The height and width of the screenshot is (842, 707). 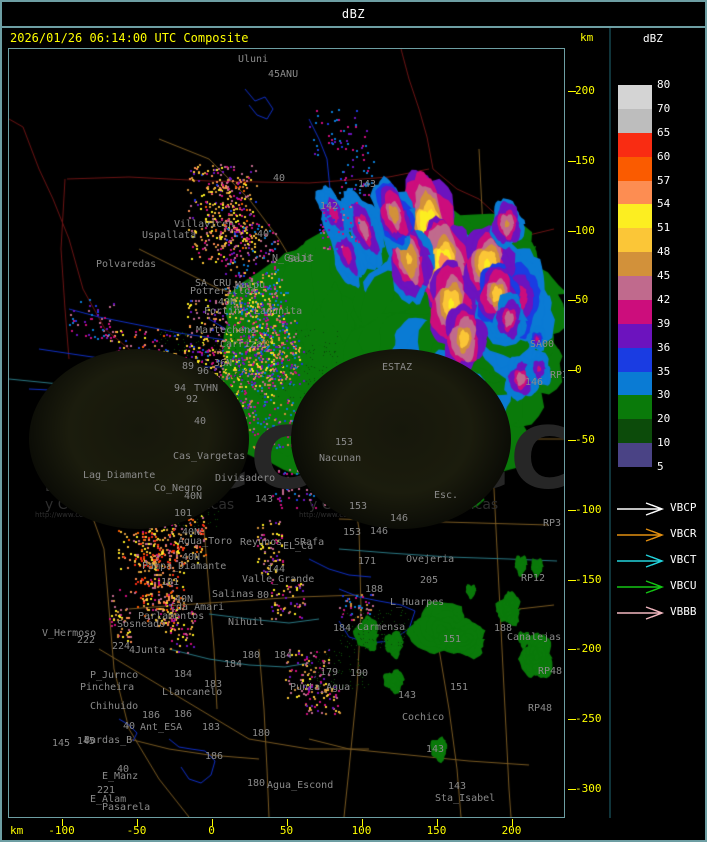 I want to click on y-tick-label: -100, so click(x=588, y=509).